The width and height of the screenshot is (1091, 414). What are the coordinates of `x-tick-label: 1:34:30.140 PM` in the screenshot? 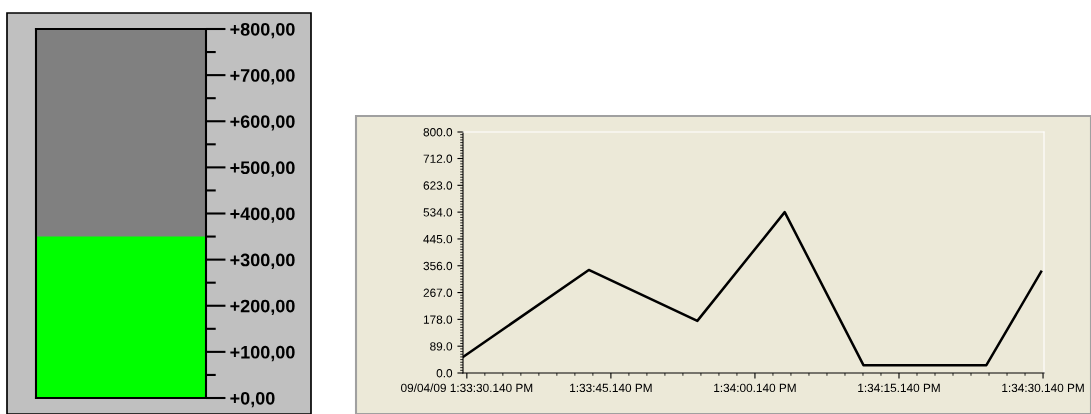 It's located at (1043, 388).